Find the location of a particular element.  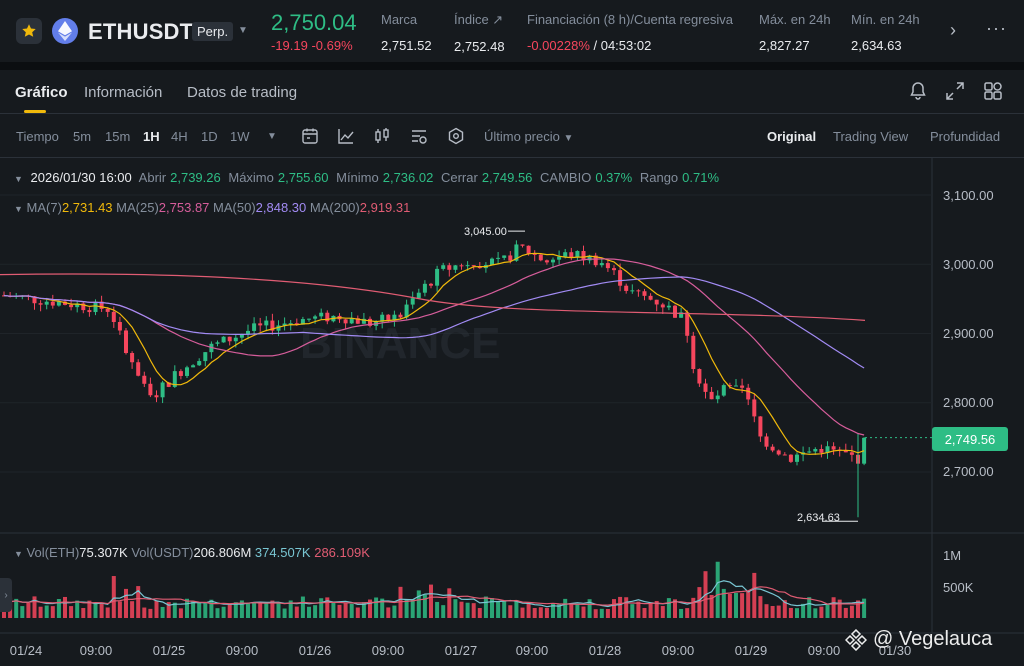

indicators-icon is located at coordinates (346, 136).